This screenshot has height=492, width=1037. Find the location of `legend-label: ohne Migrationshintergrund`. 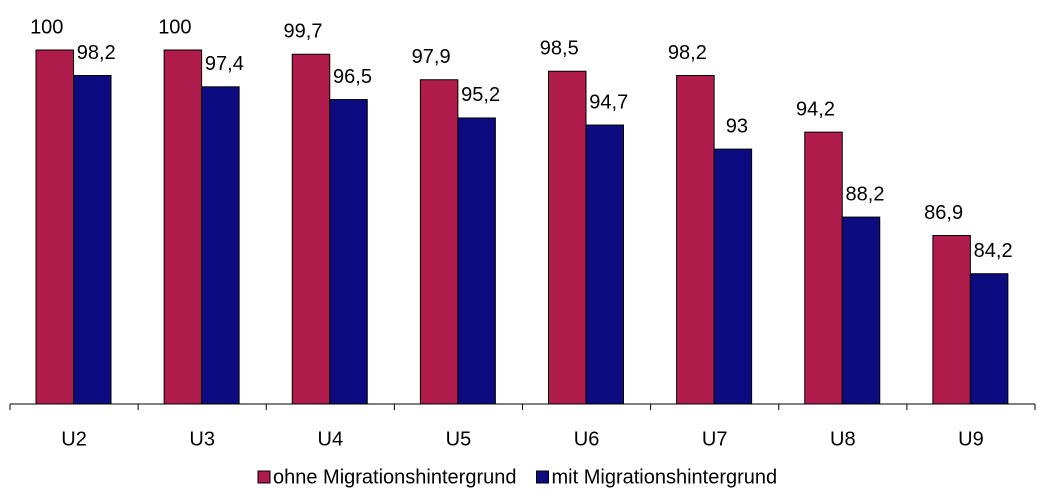

legend-label: ohne Migrationshintergrund is located at coordinates (395, 477).